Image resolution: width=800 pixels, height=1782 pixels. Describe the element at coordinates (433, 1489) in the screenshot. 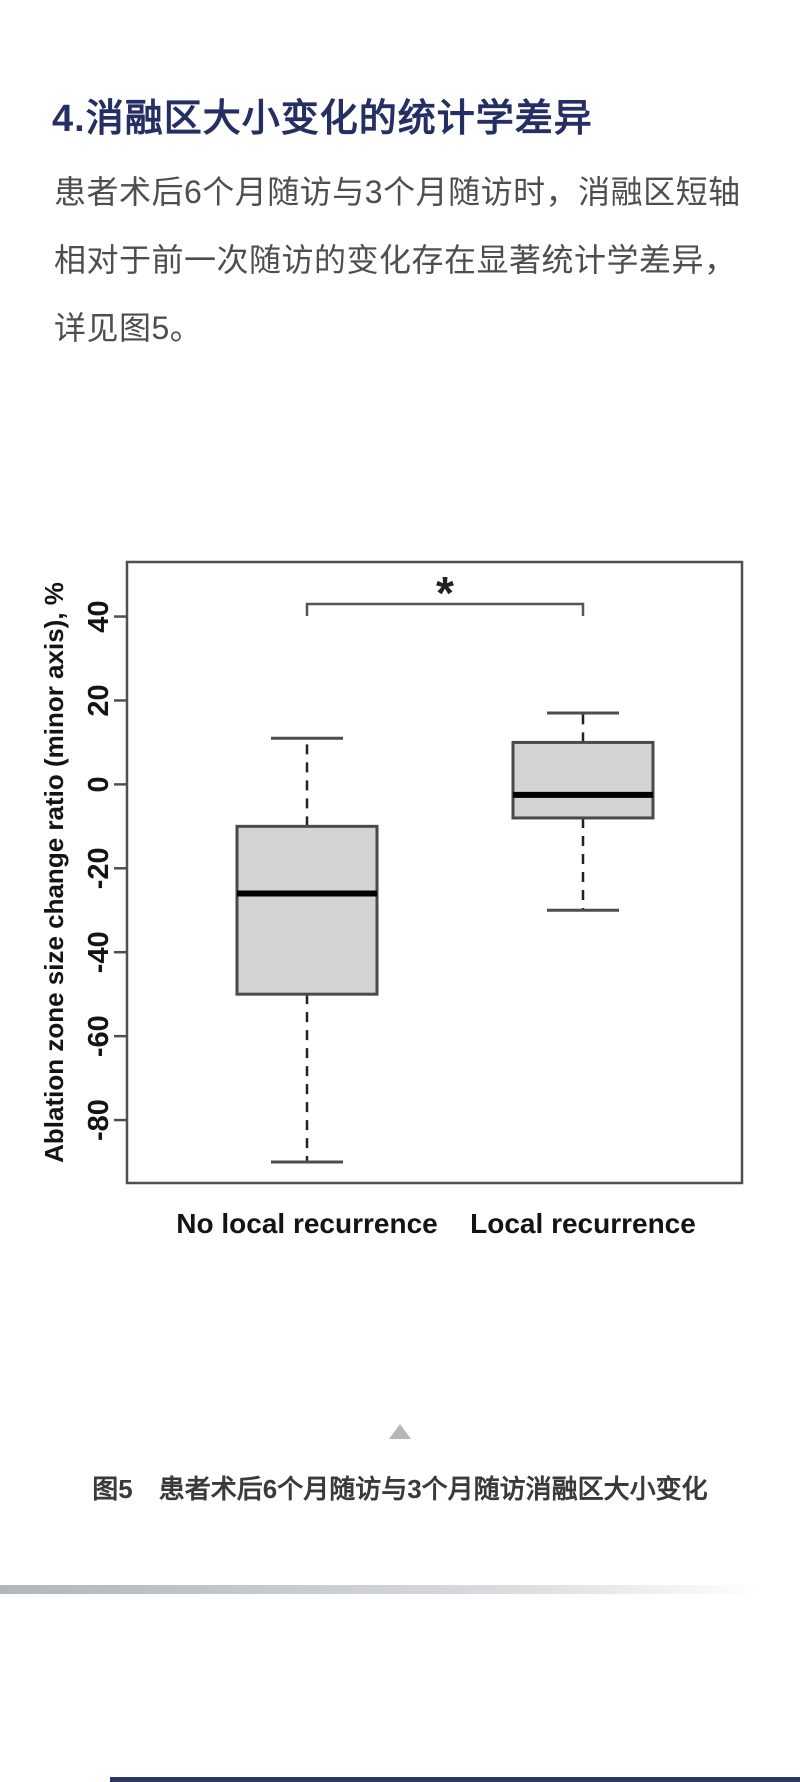

I see `figure-caption-text: 患者术后6个月随访与3个月随访消融区大小变化` at that location.